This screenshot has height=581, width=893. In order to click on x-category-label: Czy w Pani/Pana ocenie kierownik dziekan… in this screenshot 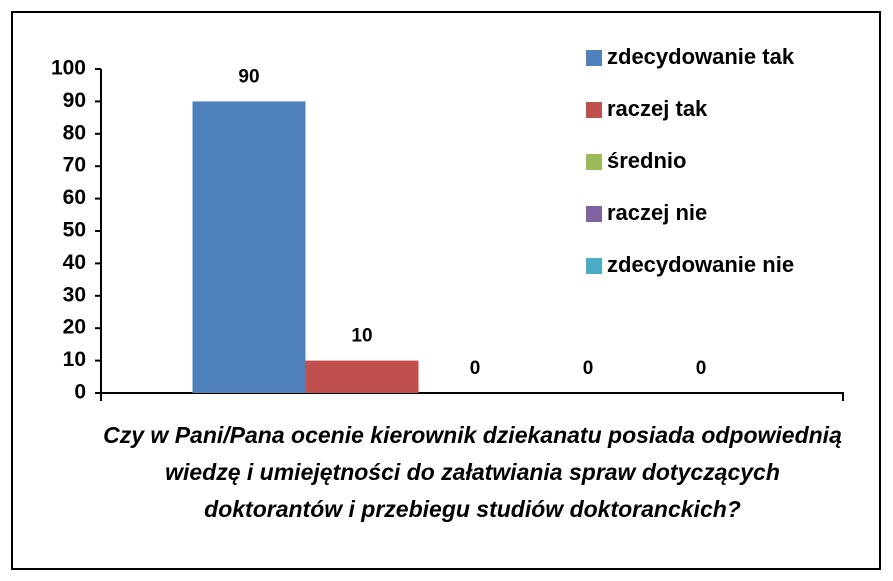, I will do `click(472, 472)`.